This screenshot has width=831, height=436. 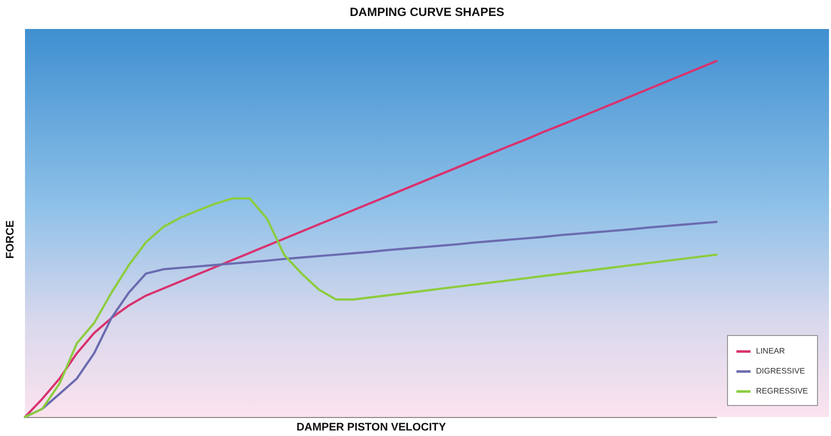 What do you see at coordinates (780, 371) in the screenshot?
I see `legend-label: DIGRESSIVE` at bounding box center [780, 371].